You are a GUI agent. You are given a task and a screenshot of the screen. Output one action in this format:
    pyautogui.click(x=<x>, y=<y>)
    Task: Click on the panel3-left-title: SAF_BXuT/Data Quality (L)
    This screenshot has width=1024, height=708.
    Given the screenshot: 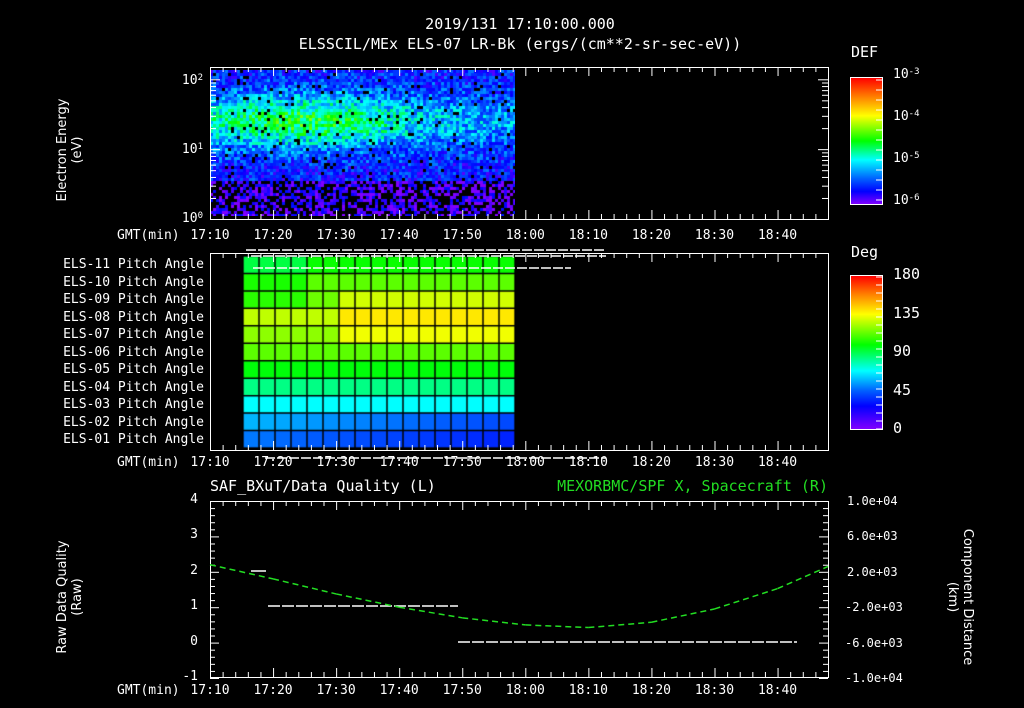 What is the action you would take?
    pyautogui.click(x=323, y=486)
    